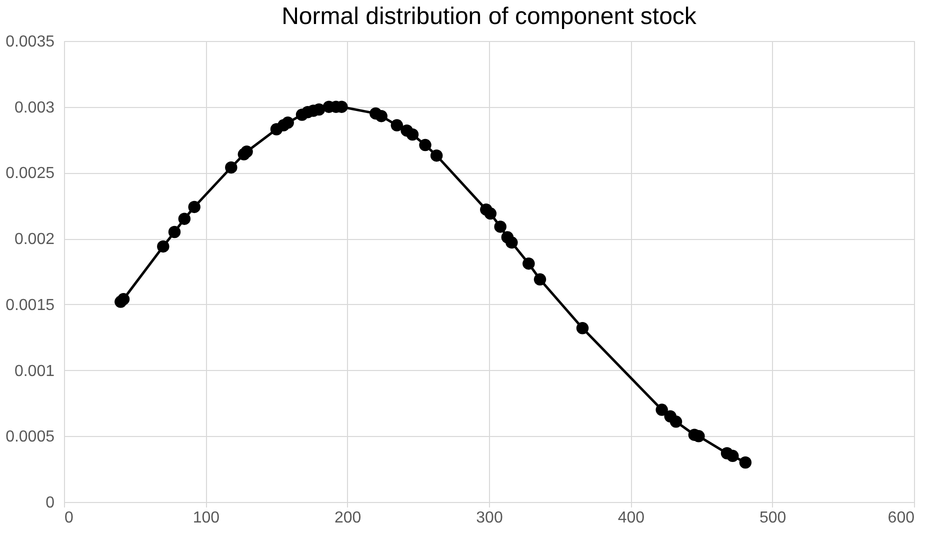 Image resolution: width=928 pixels, height=536 pixels. What do you see at coordinates (30, 437) in the screenshot?
I see `y-tick-label: 0.0005` at bounding box center [30, 437].